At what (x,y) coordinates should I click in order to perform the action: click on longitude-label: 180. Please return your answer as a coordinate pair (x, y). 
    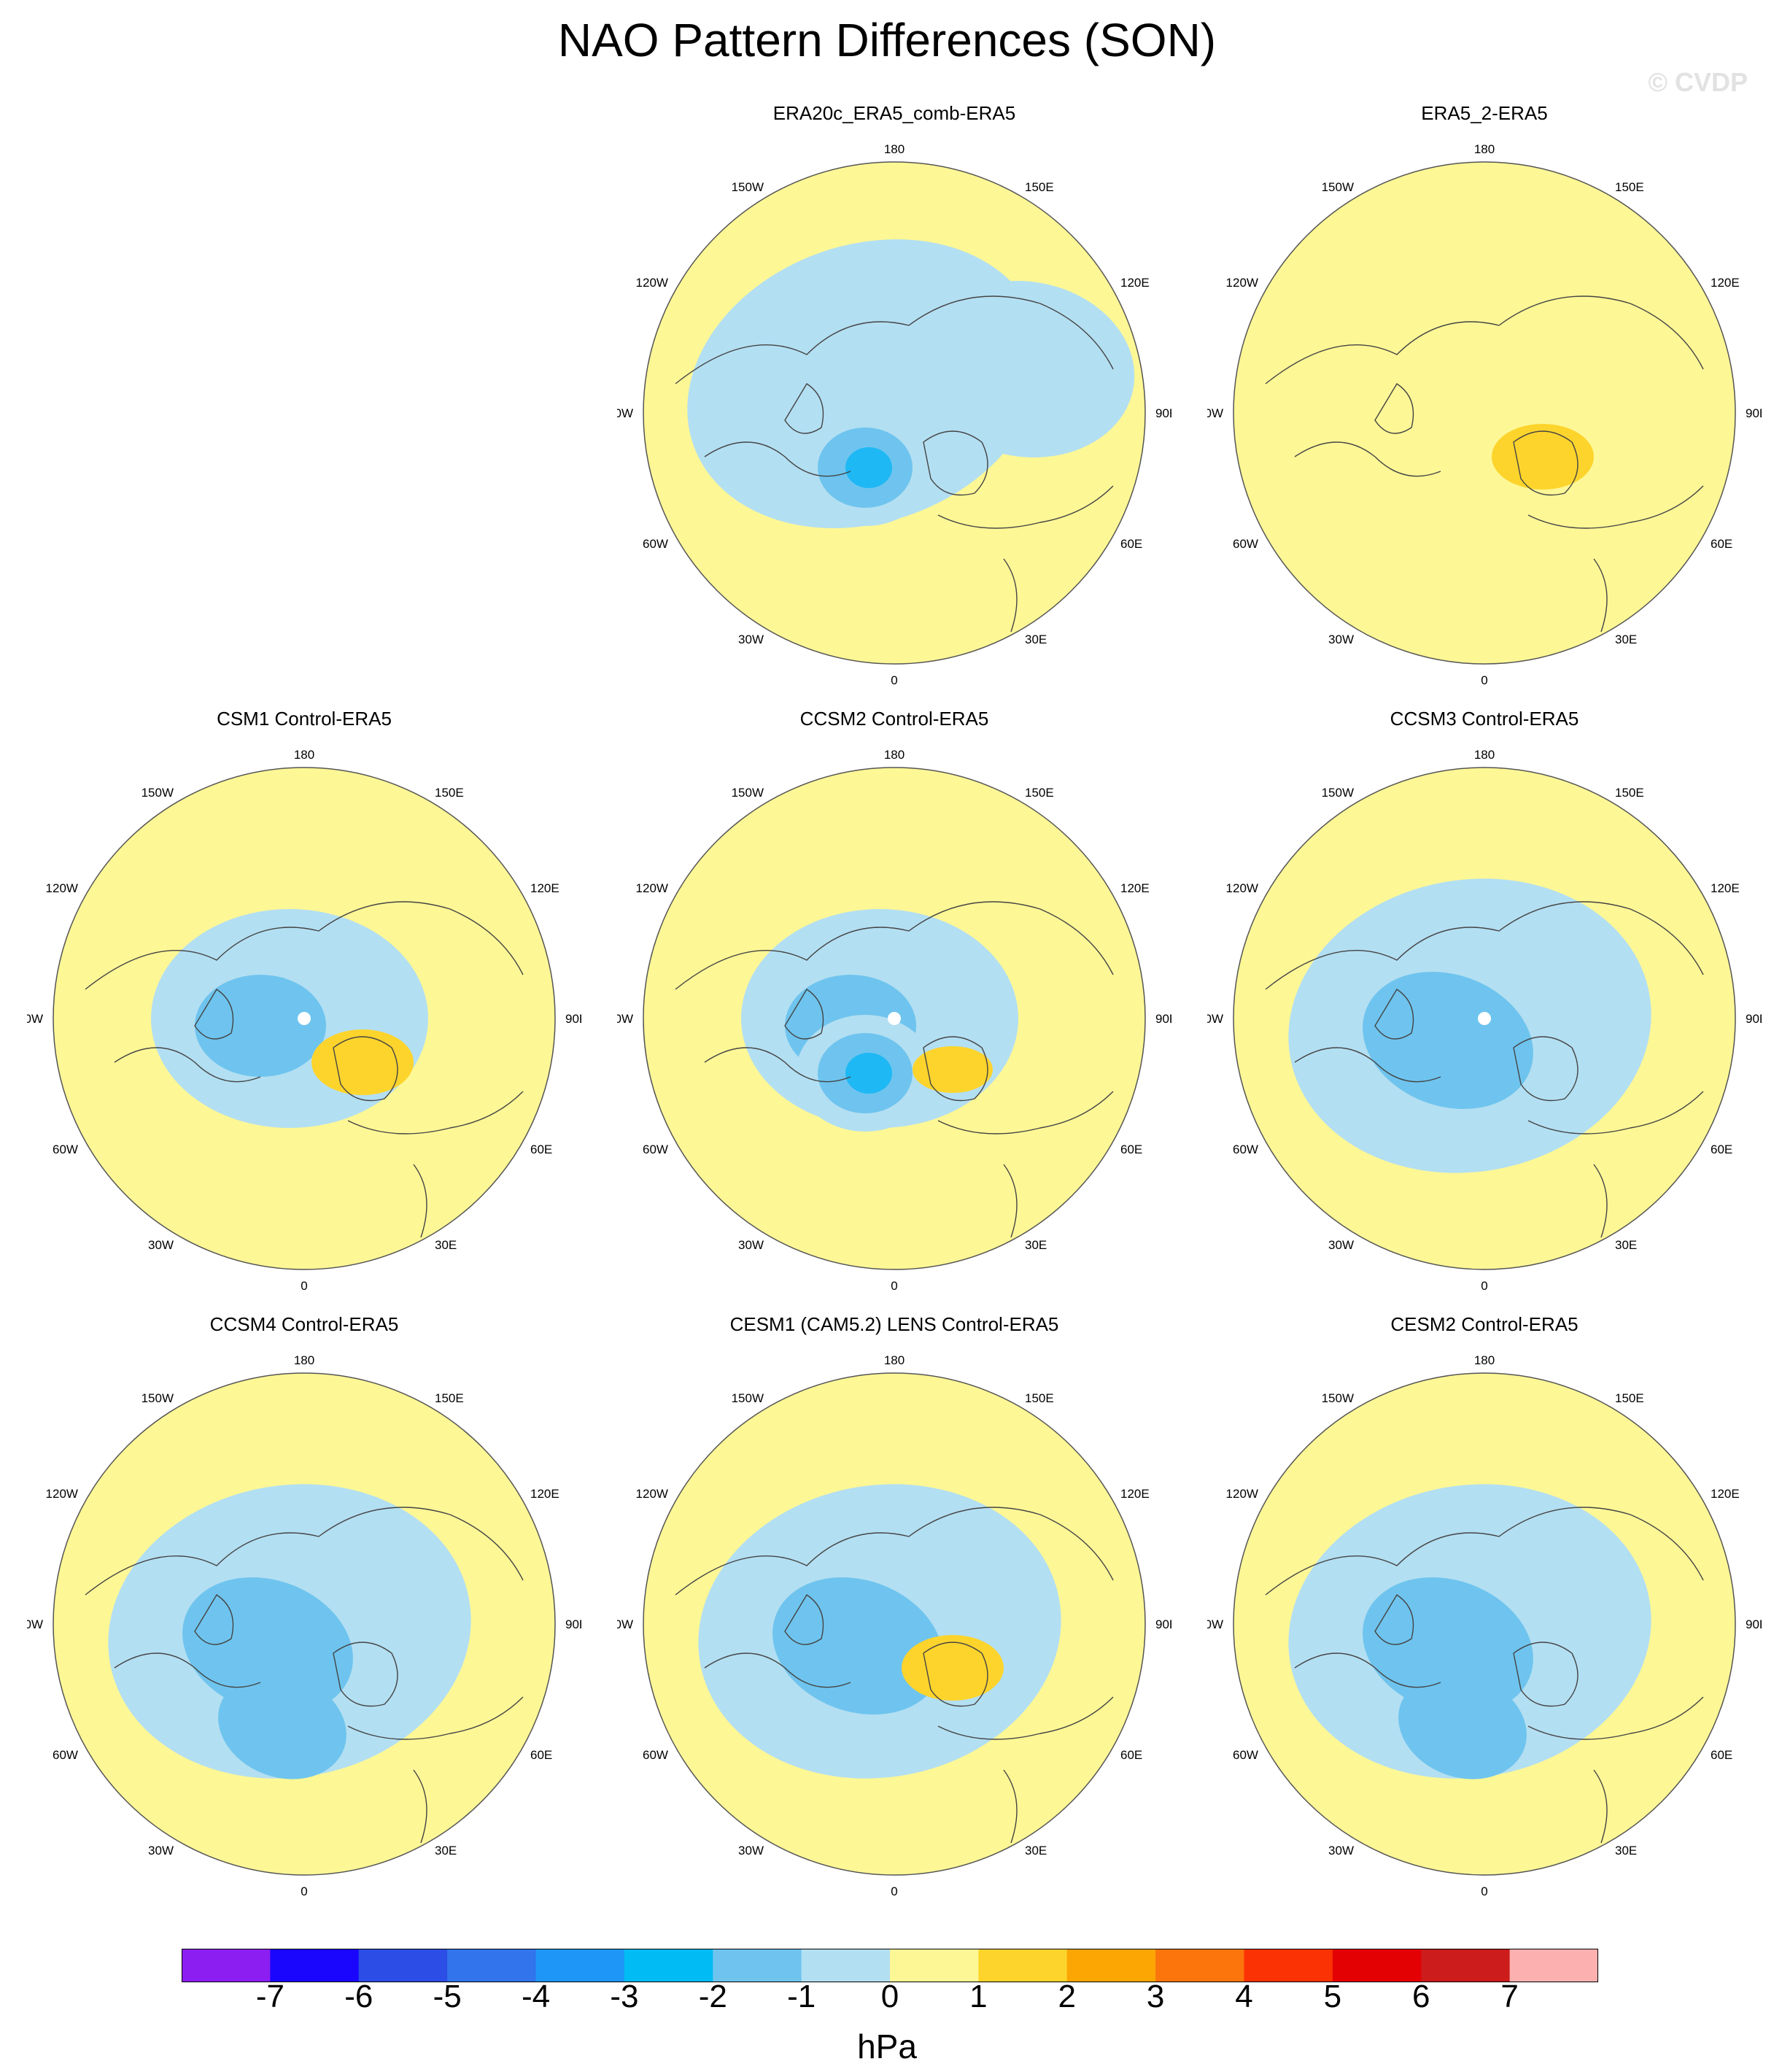
    Looking at the image, I should click on (304, 1360).